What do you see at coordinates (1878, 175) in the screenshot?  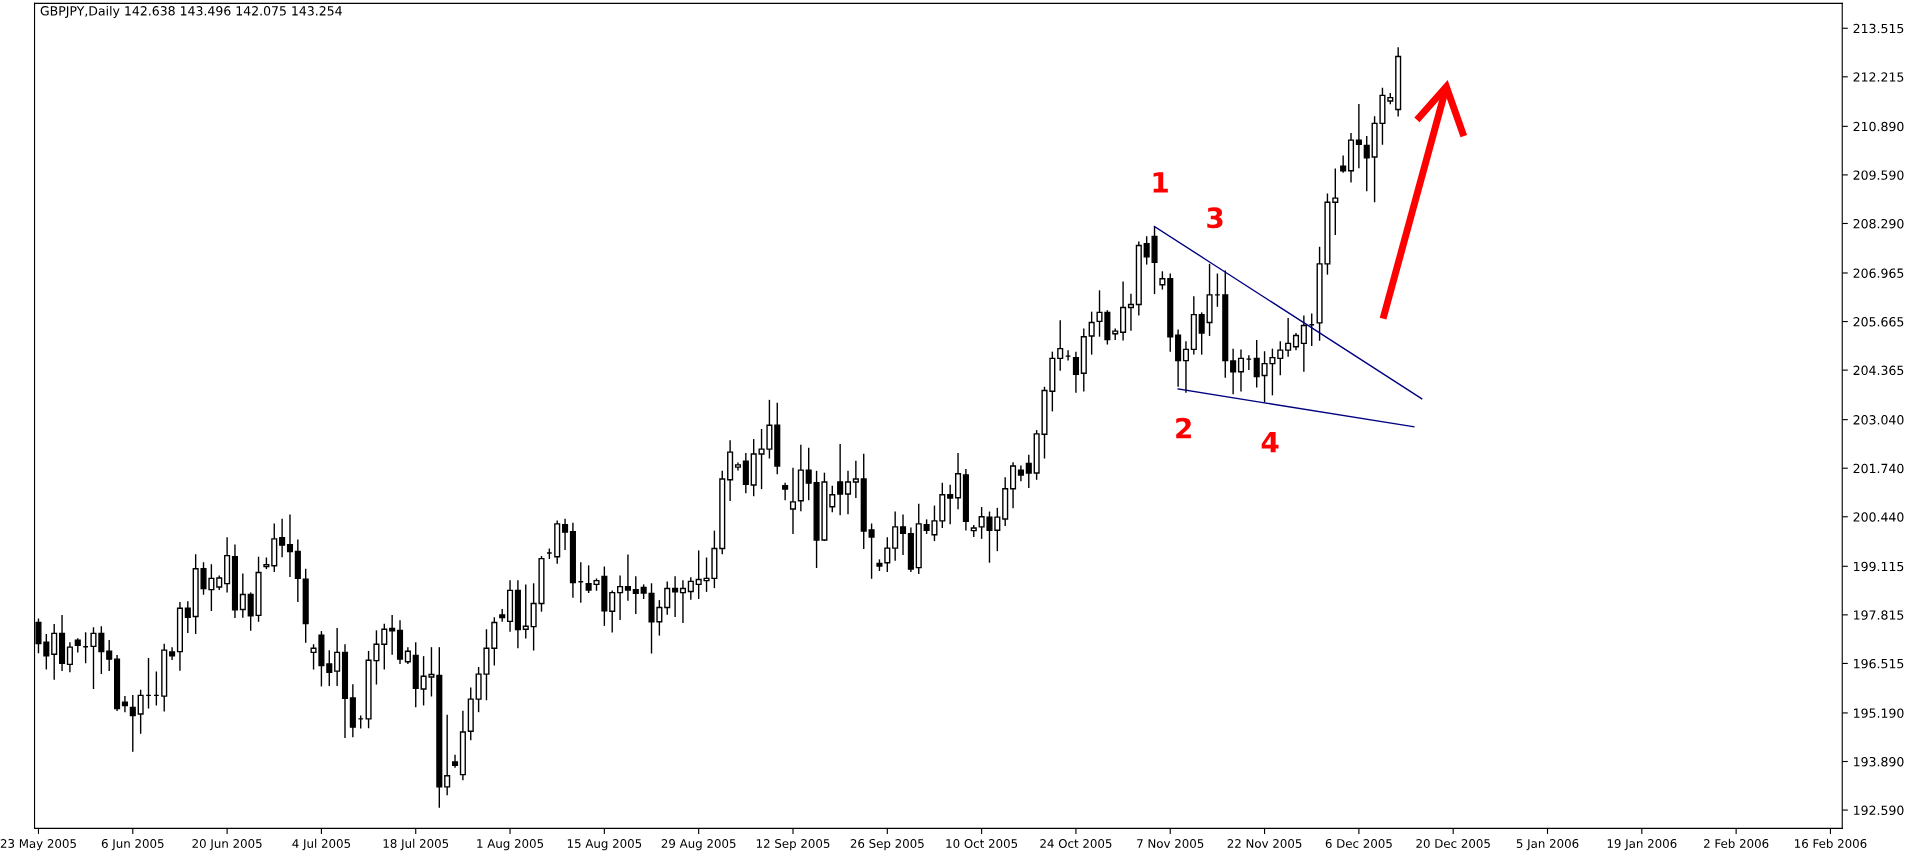 I see `y-tick-label: 209.590` at bounding box center [1878, 175].